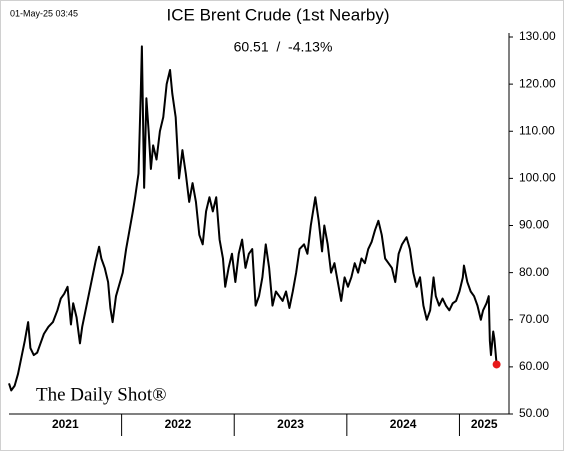 The height and width of the screenshot is (451, 564). Describe the element at coordinates (534, 272) in the screenshot. I see `y-tick-label: 80.00` at that location.